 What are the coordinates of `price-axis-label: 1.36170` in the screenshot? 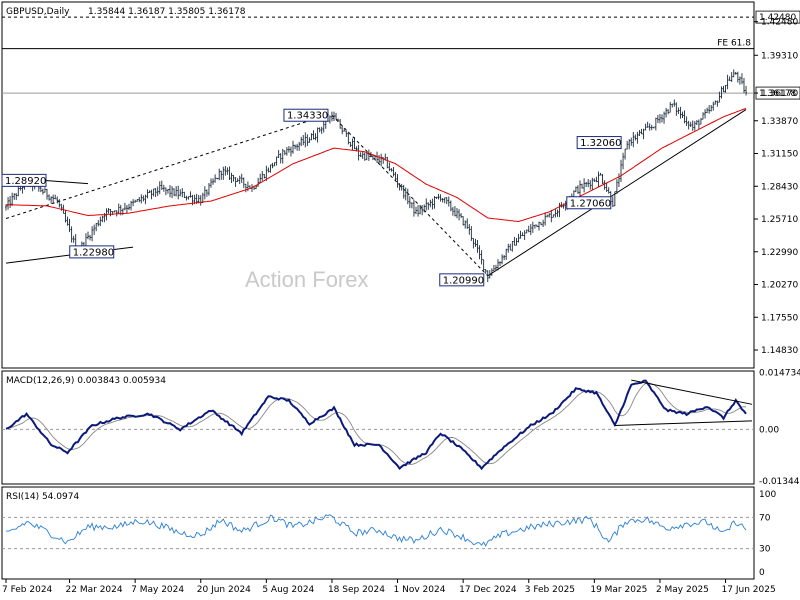 It's located at (779, 94).